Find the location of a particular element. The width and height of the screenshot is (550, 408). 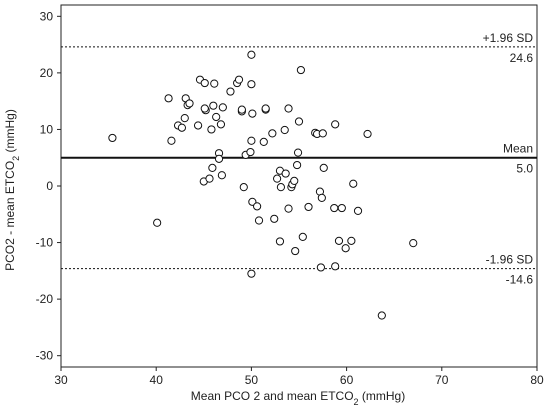

x-axis-title: Mean PCO 2 and mean ETCO2 (mmHg) is located at coordinates (298, 398).